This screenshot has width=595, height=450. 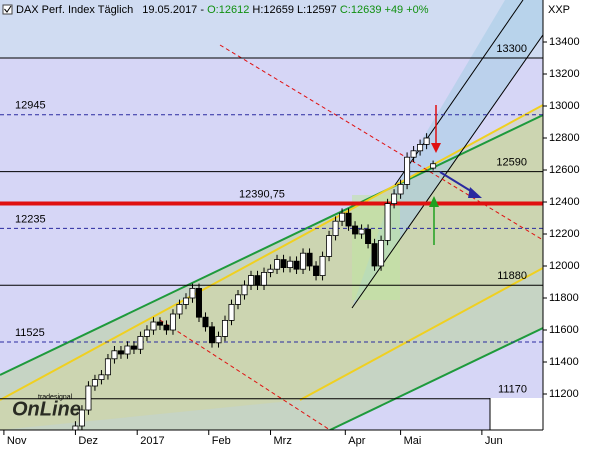 I want to click on x-tick-label: Mai, so click(x=413, y=441).